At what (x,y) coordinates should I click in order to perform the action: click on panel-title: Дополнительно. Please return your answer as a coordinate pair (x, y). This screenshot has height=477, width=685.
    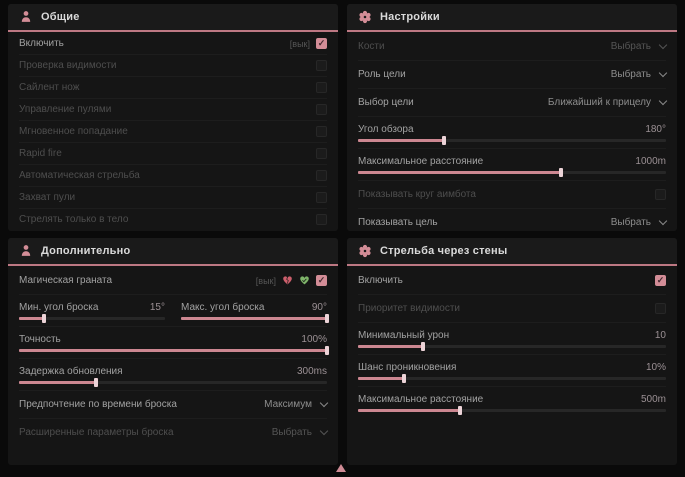
    Looking at the image, I should click on (86, 251).